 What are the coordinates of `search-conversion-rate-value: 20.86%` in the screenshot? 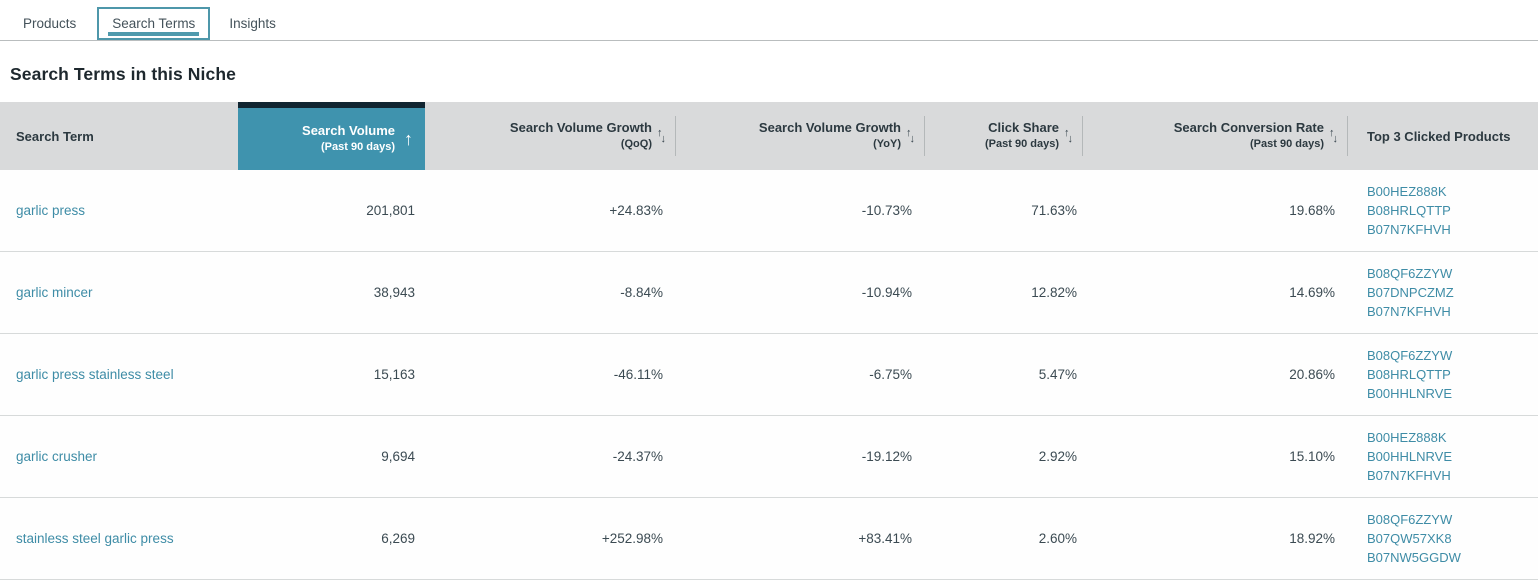 It's located at (1312, 374).